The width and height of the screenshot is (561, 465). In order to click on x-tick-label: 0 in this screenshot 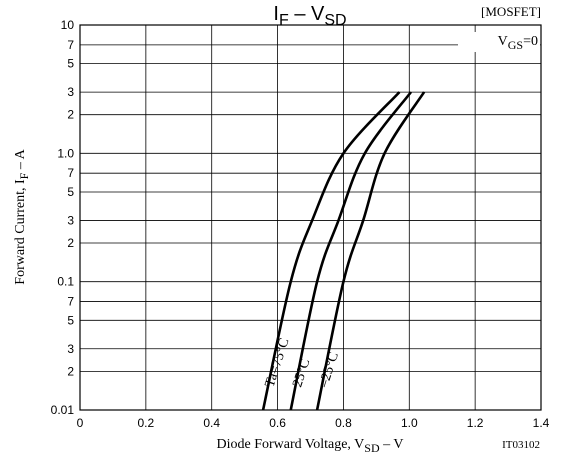, I will do `click(80, 423)`.